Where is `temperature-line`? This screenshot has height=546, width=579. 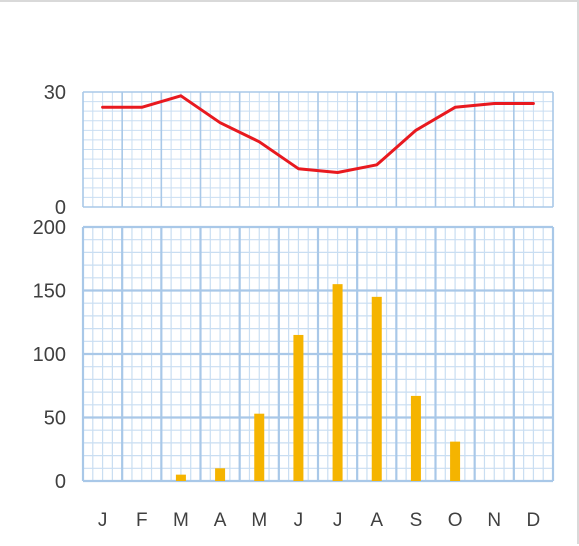 temperature-line is located at coordinates (318, 134).